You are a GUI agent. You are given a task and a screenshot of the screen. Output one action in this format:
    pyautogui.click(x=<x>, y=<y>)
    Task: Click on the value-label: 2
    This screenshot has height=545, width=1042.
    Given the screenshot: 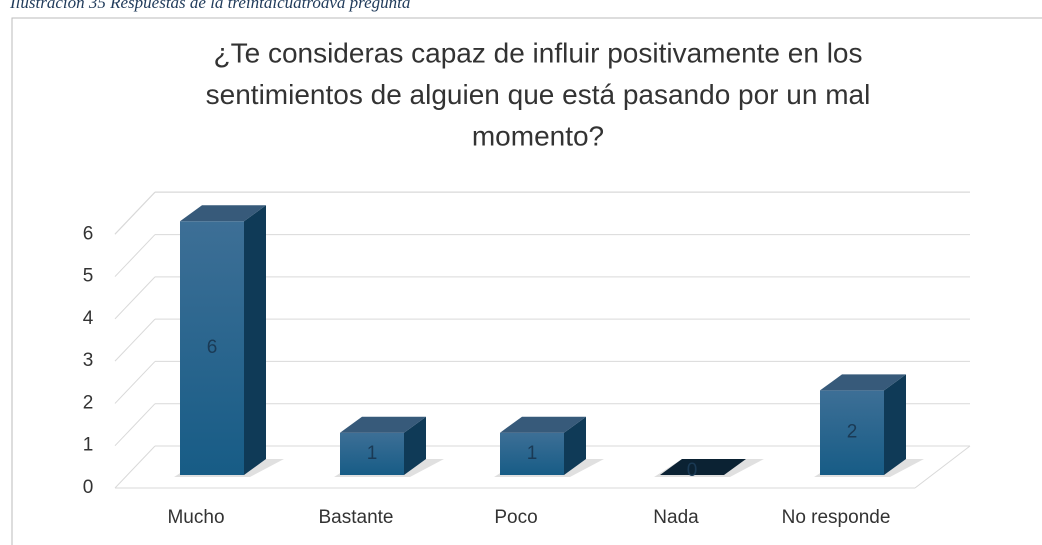 What is the action you would take?
    pyautogui.click(x=852, y=432)
    